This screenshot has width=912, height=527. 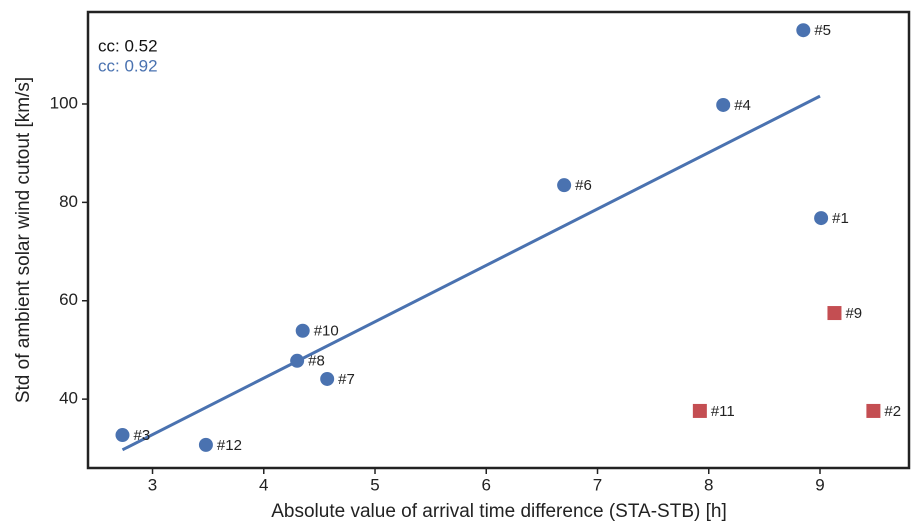 What do you see at coordinates (128, 45) in the screenshot?
I see `annotation: cc: 0.52` at bounding box center [128, 45].